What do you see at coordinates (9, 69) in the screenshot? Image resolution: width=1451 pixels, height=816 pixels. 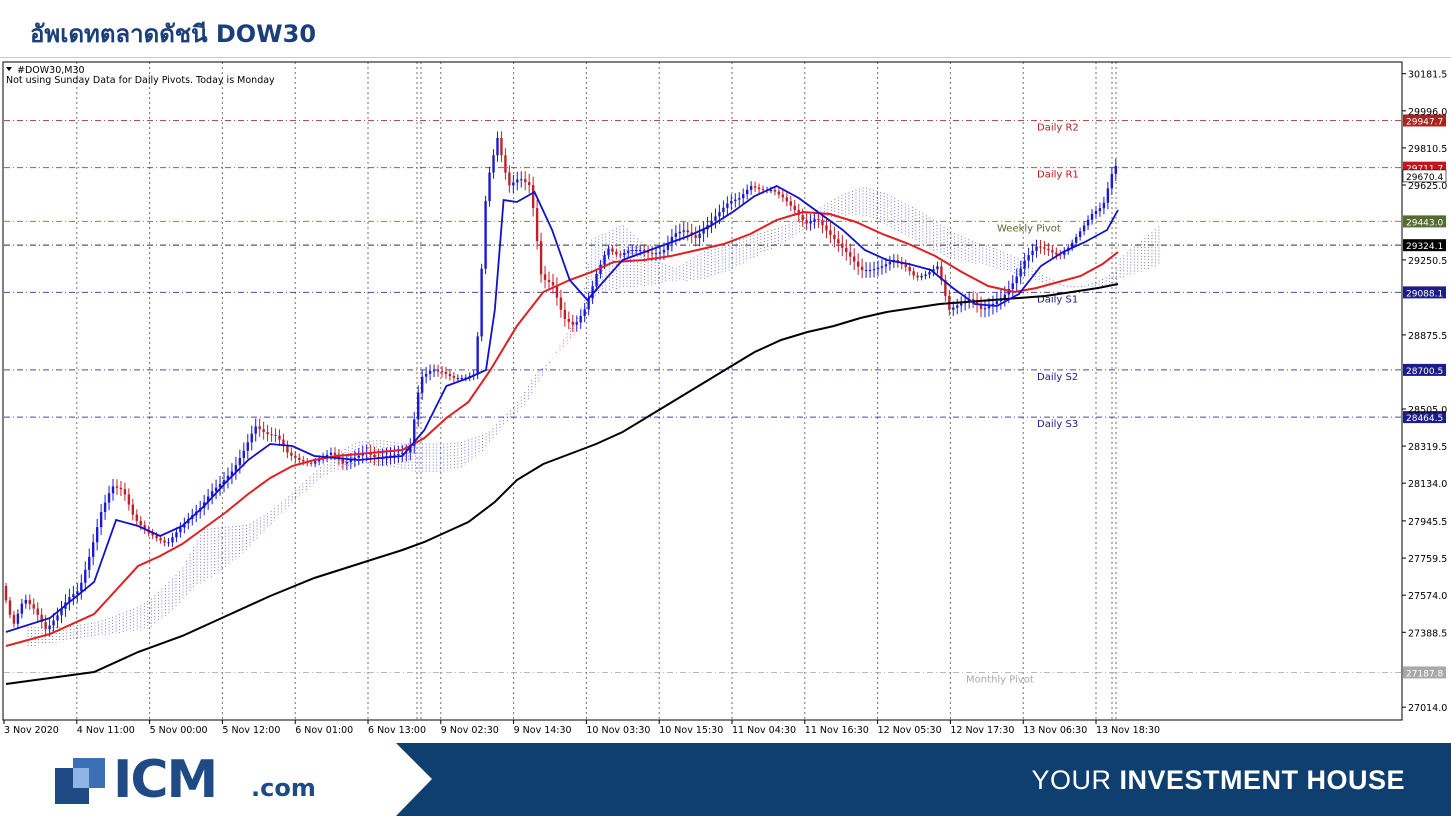 I see `symbol-dropdown-icon` at bounding box center [9, 69].